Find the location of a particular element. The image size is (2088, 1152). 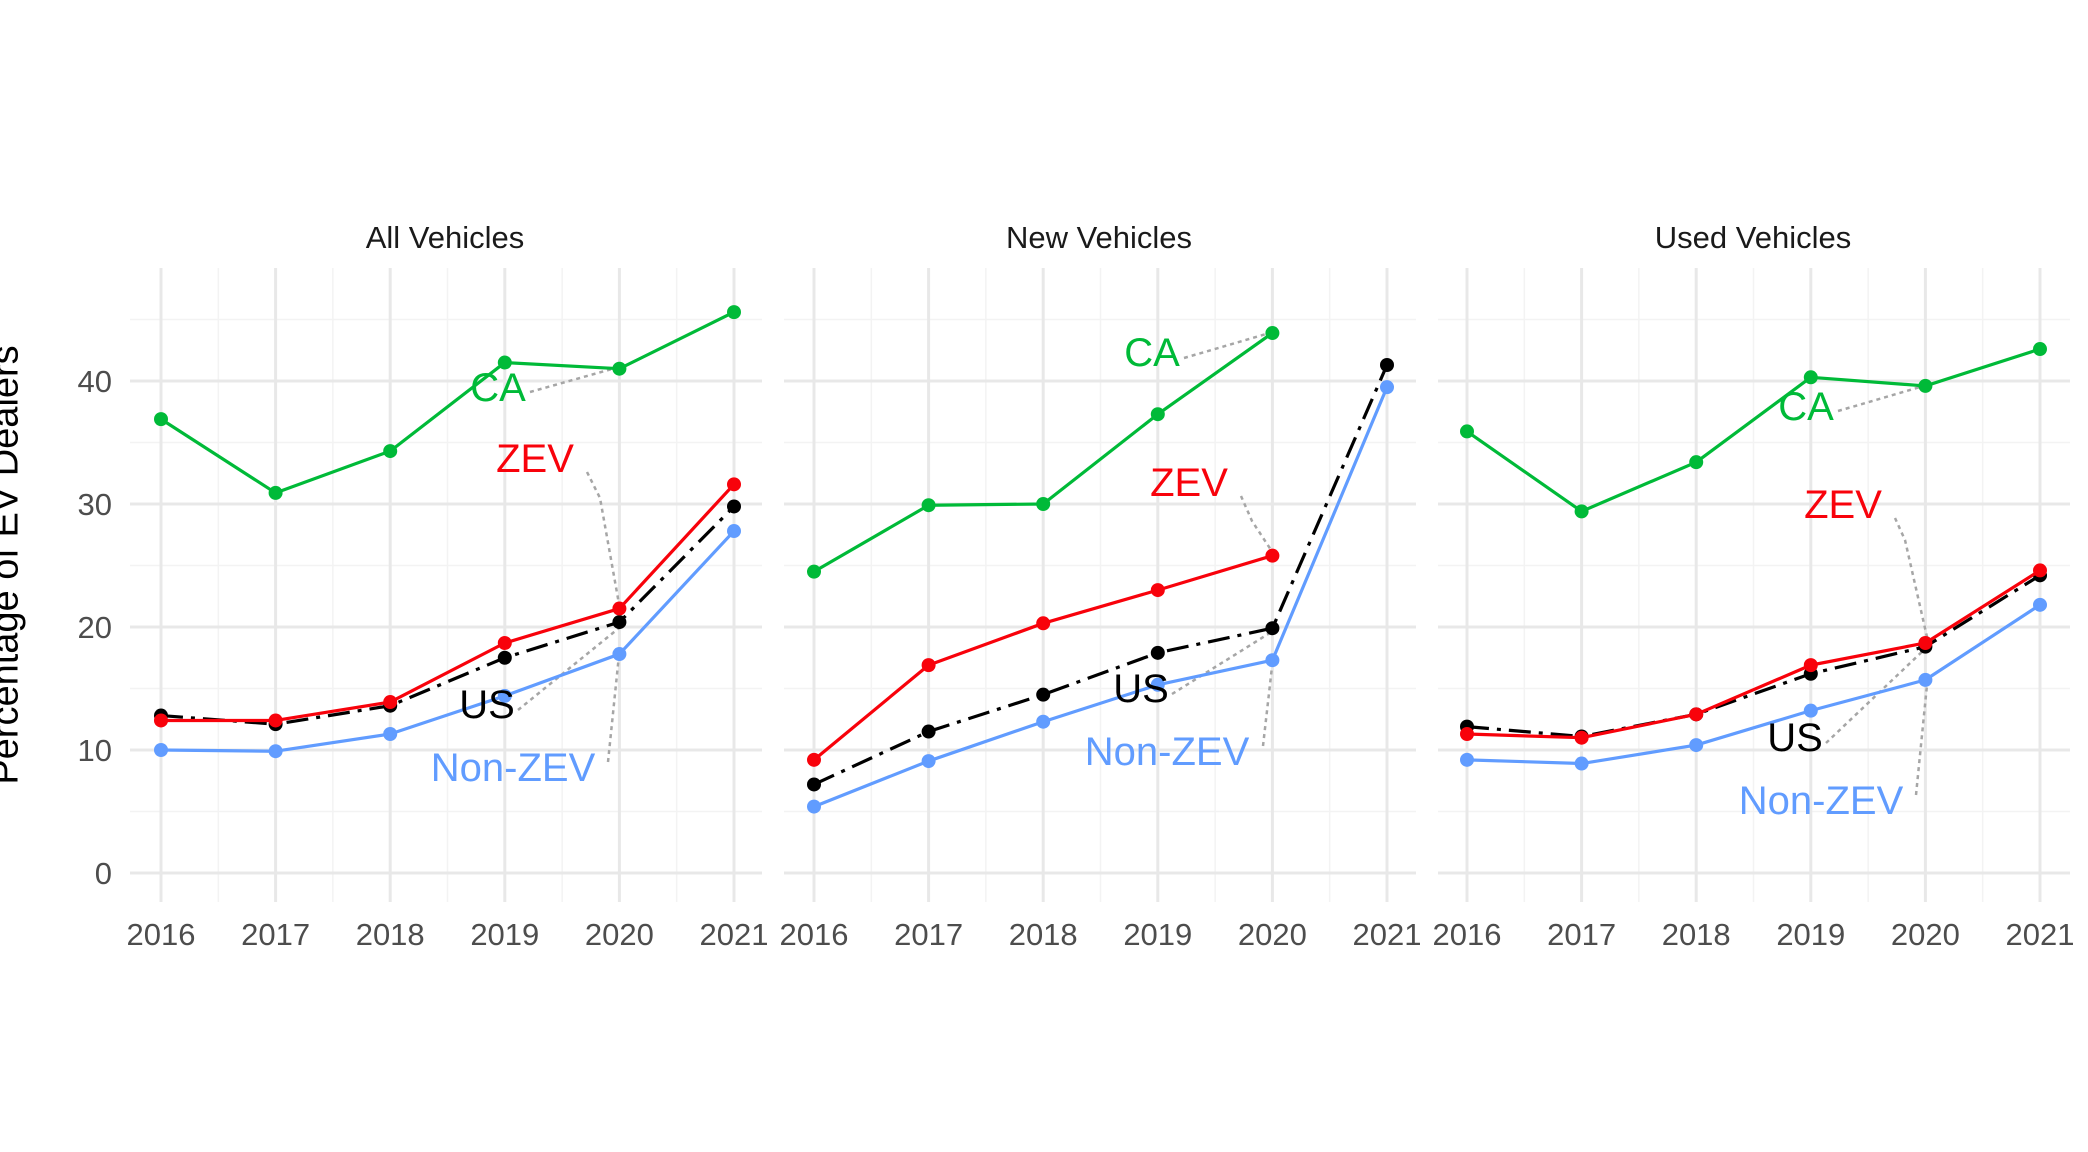

all-vehicles-point-zev-2021 is located at coordinates (734, 484).